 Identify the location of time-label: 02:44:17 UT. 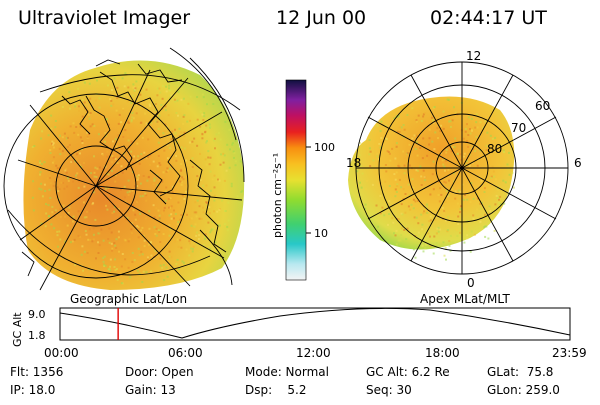
(488, 18).